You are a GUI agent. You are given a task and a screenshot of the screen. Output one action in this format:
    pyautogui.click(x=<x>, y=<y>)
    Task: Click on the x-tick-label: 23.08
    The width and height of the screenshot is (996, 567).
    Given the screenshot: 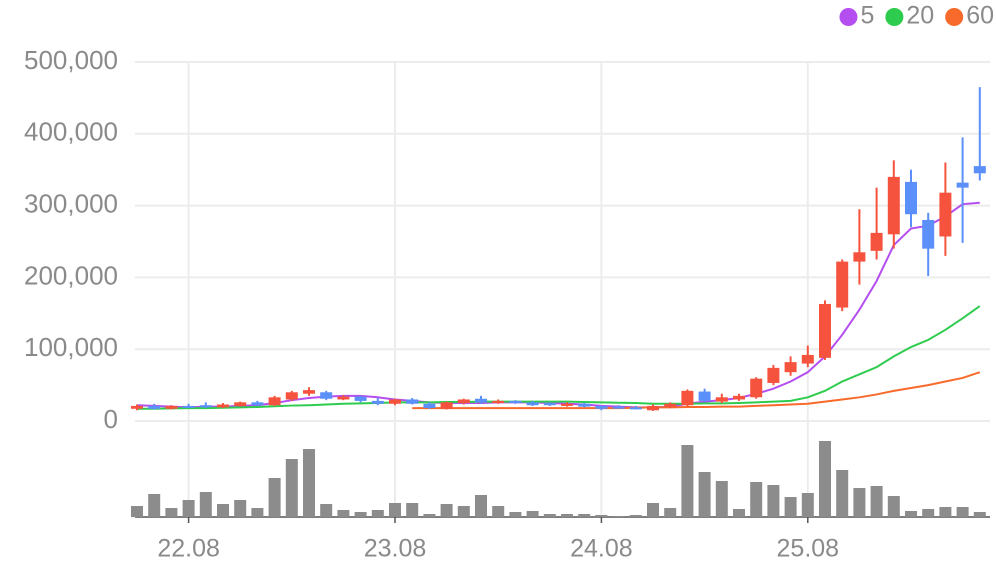 What is the action you would take?
    pyautogui.click(x=395, y=549)
    